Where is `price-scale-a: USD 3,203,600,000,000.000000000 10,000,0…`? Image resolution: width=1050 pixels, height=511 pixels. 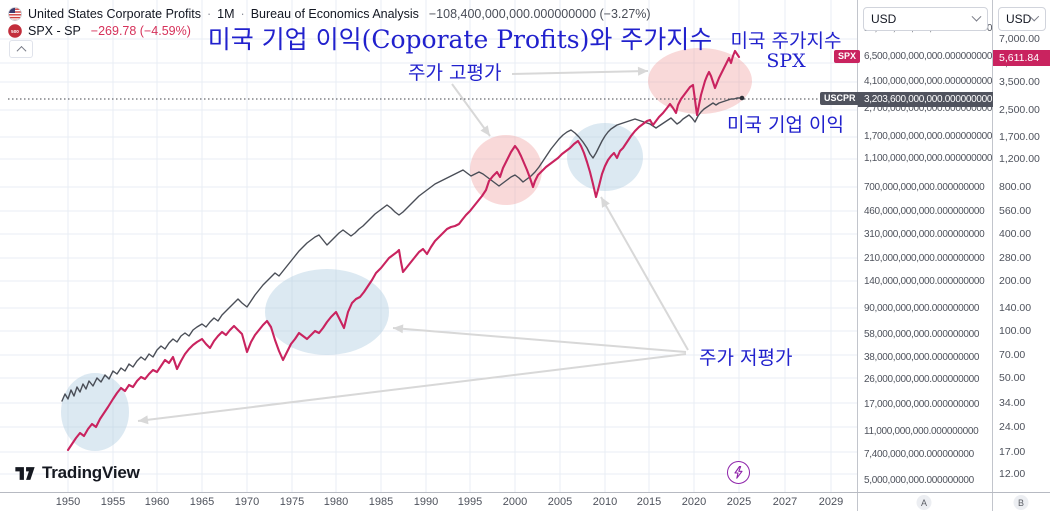
price-scale-a: USD 3,203,600,000,000.000000000 10,000,0… is located at coordinates (927, 246).